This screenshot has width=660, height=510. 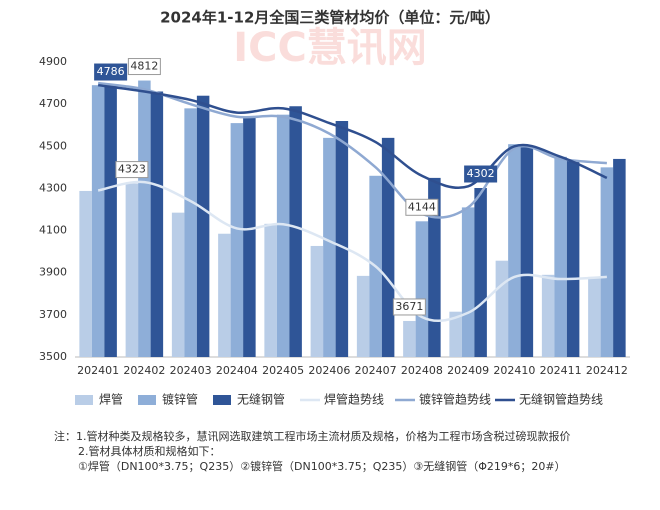 I want to click on data-label: 4302, so click(x=481, y=173).